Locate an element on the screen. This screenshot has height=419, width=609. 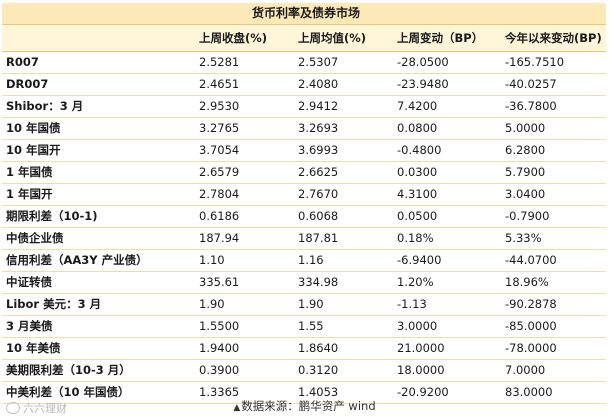
row-ytd-change: -90.2878 is located at coordinates (554, 304).